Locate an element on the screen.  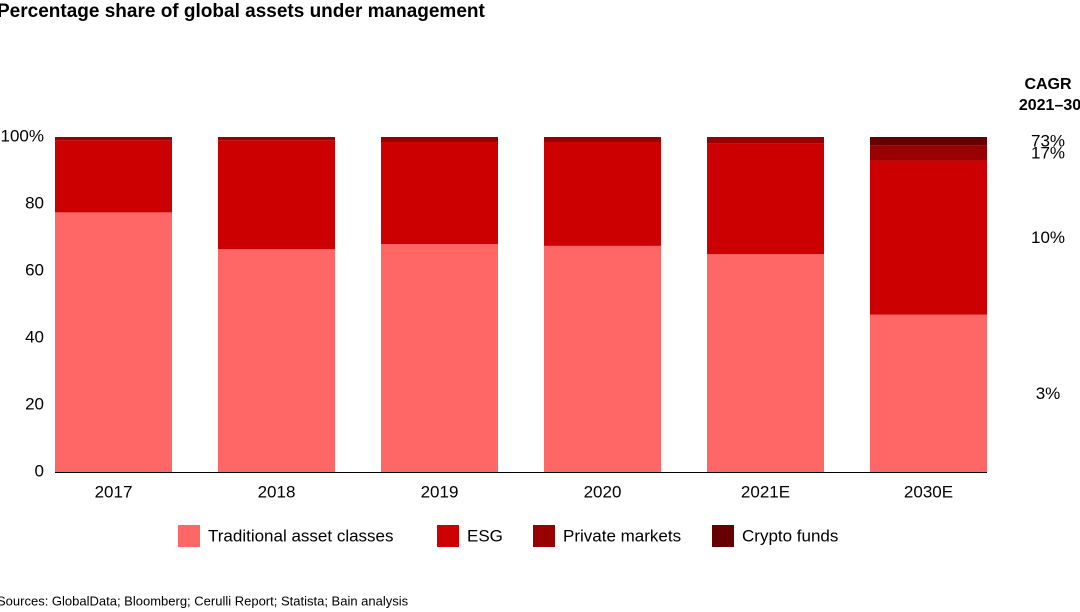
y-tick-label: 20 is located at coordinates (34, 403).